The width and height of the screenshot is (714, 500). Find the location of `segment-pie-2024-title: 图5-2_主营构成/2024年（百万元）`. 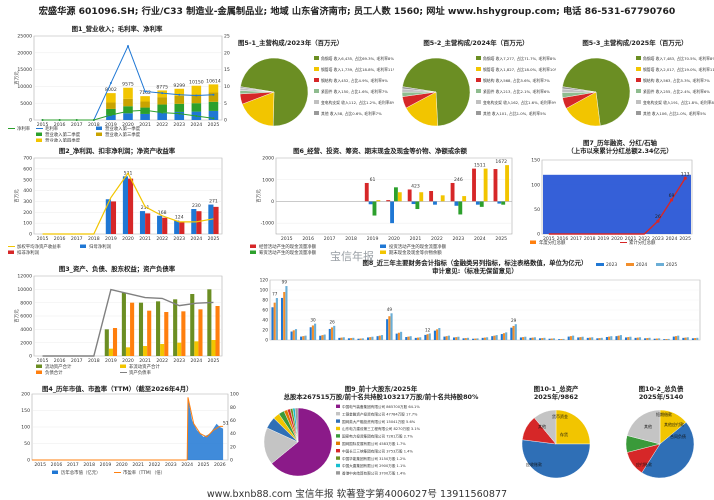

segment-pie-2024-title: 图5-2_主营构成/2024年（百万元） is located at coordinates (476, 43).